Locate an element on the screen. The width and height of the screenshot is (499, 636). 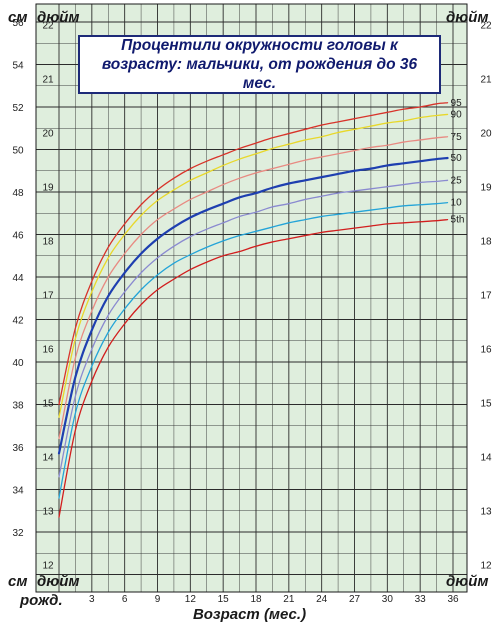
y-tick-cm: 32 is located at coordinates (18, 533).